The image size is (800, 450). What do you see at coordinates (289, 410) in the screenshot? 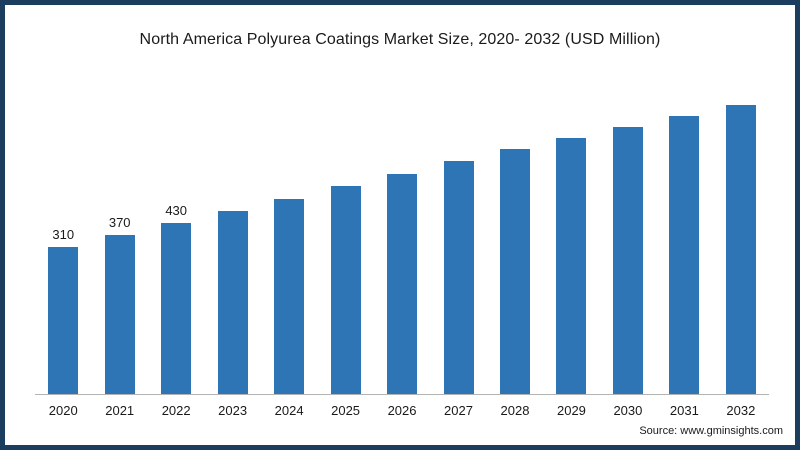
I see `x-axis-label: 2024` at bounding box center [289, 410].